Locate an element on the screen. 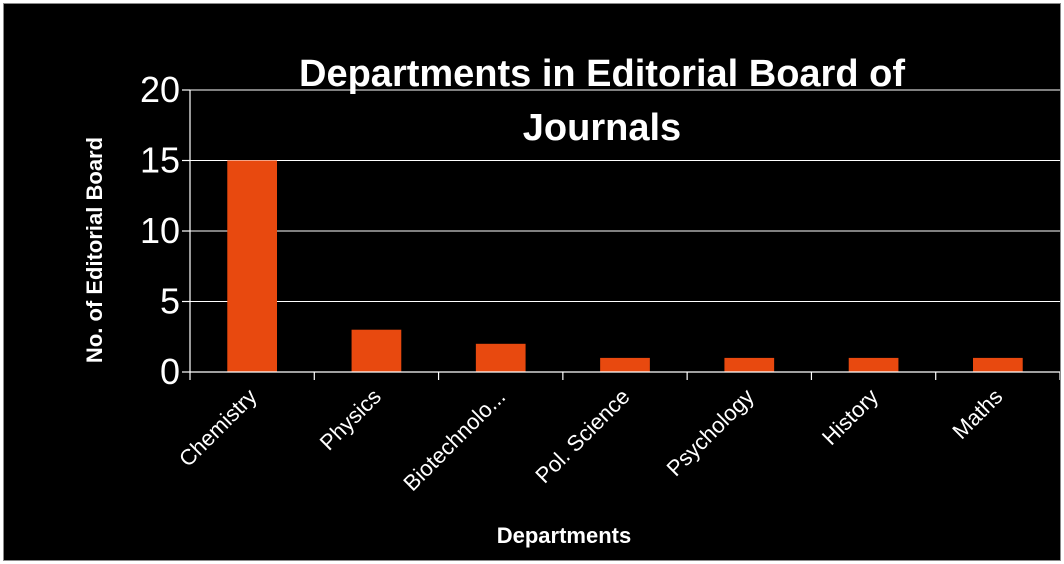  x-axis-title: Departments is located at coordinates (564, 535).